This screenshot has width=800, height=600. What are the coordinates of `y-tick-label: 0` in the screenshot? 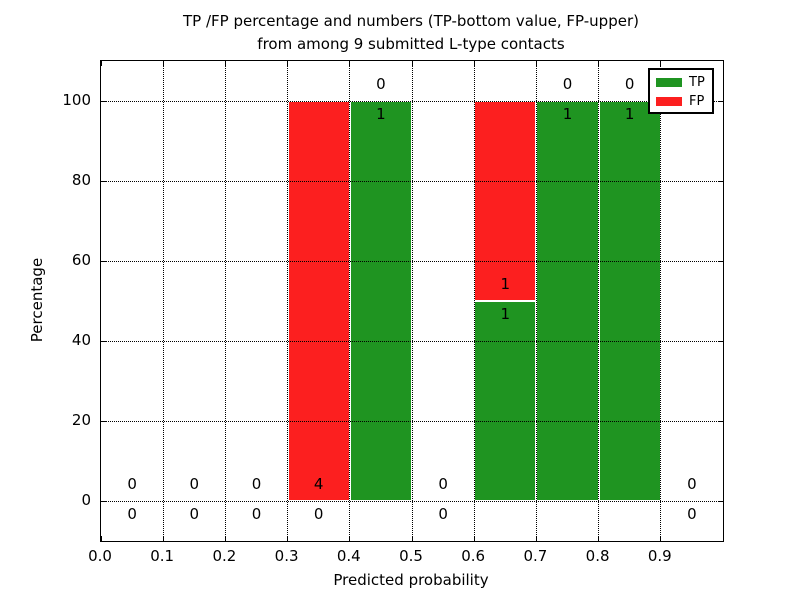 It's located at (86, 500).